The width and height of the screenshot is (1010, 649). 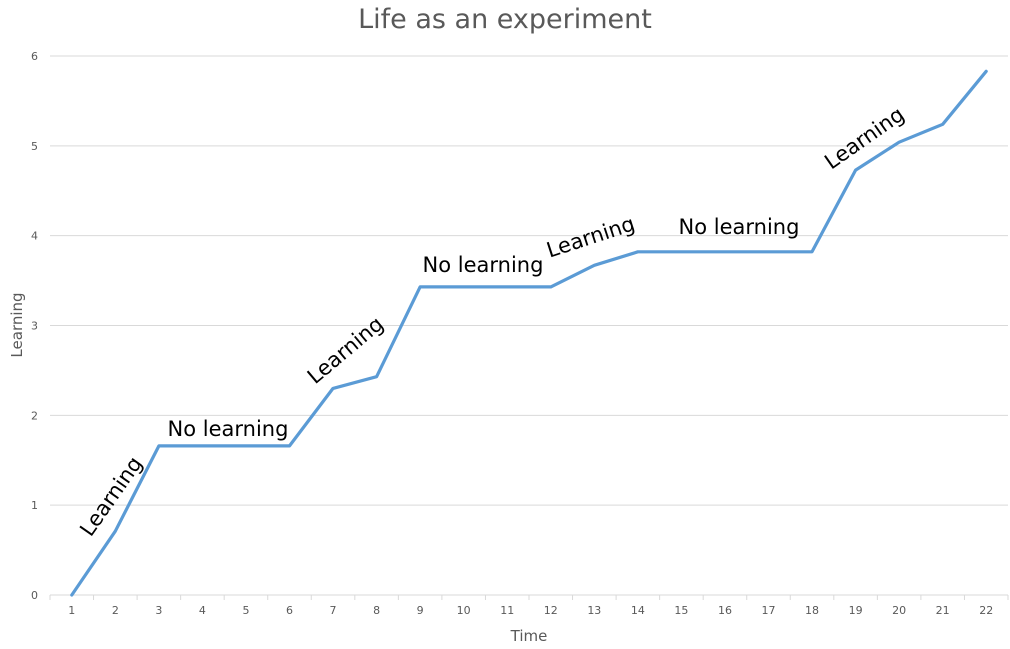 I want to click on y-tick-label: 6, so click(x=34, y=56).